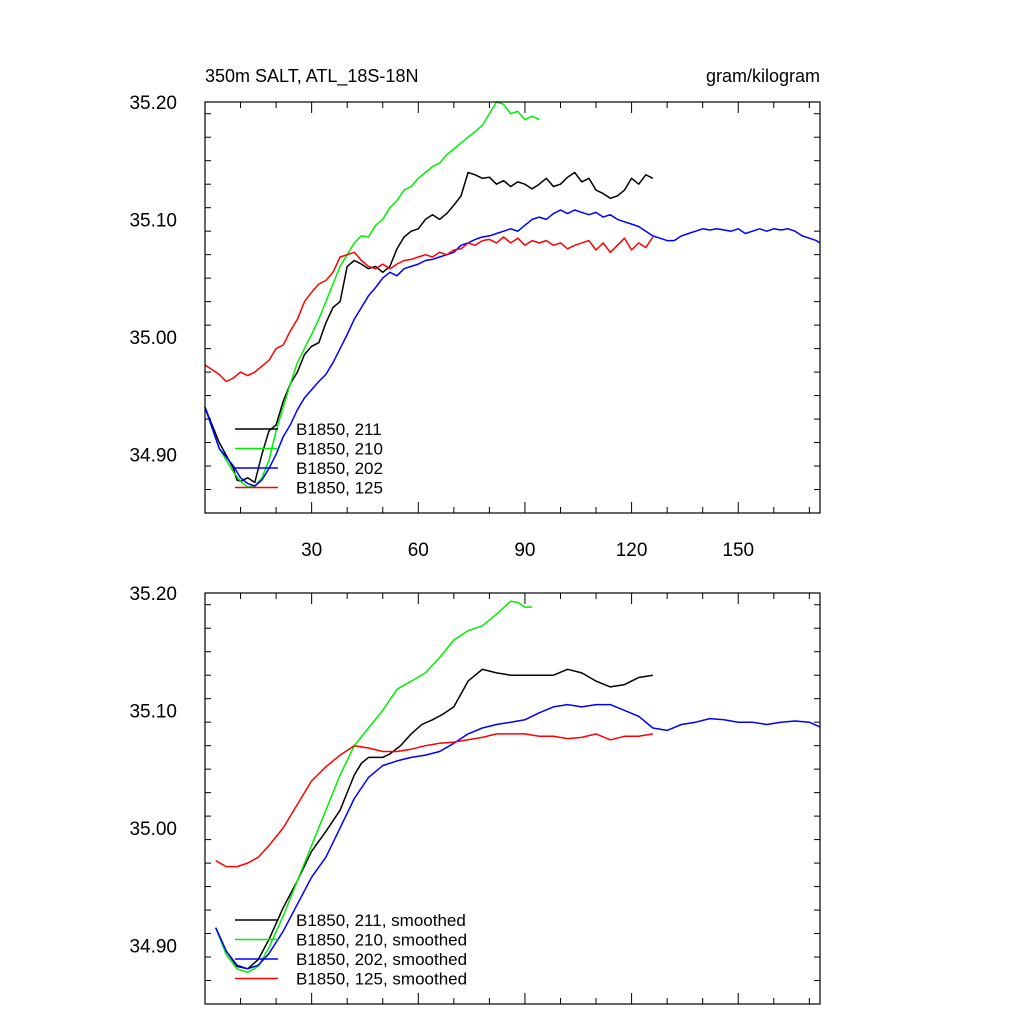  I want to click on x-tick-labels: 30 60 90 120 150, so click(527, 550).